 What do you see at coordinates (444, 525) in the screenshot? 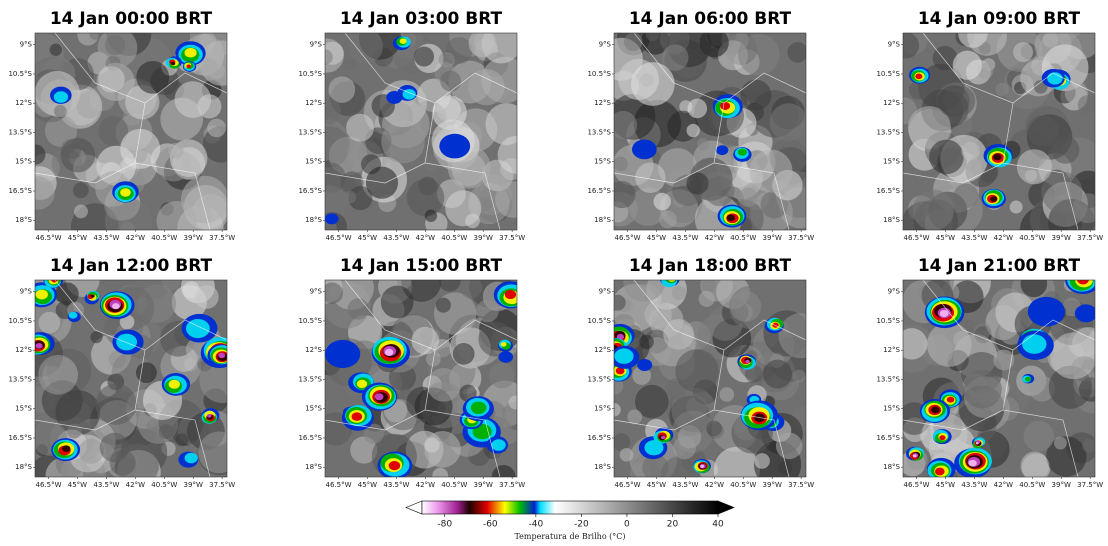
I see `colorbar-tick-label: -80` at bounding box center [444, 525].